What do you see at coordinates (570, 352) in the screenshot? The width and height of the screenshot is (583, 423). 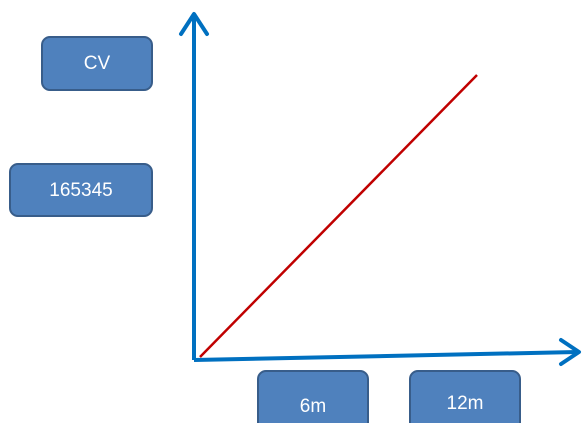 I see `x-axis-arrow` at bounding box center [570, 352].